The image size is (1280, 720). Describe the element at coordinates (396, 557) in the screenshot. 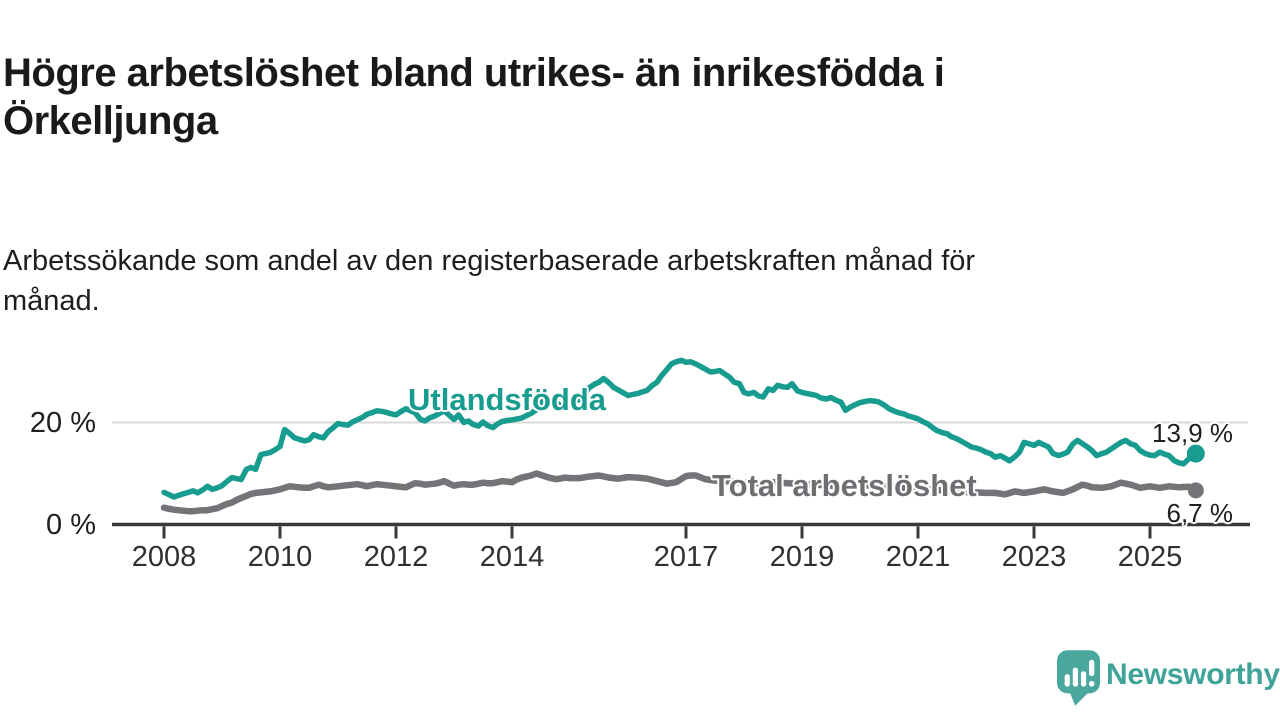

I see `x-axis-label-2012: 2012` at that location.